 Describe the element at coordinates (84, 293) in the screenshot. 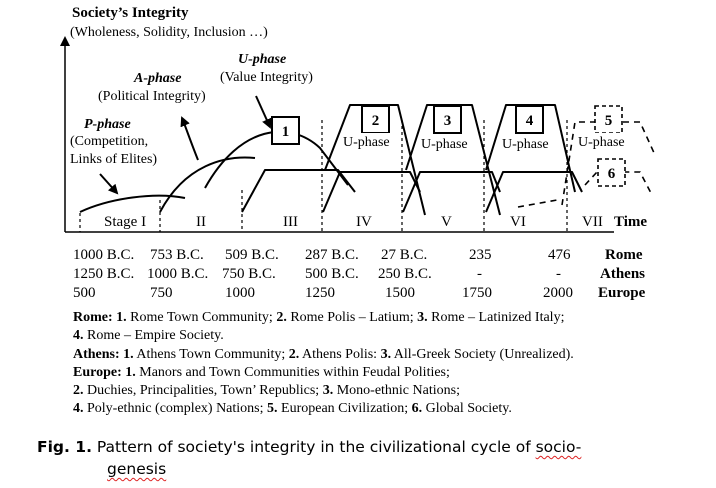

I see `timeline-cell: 500` at that location.